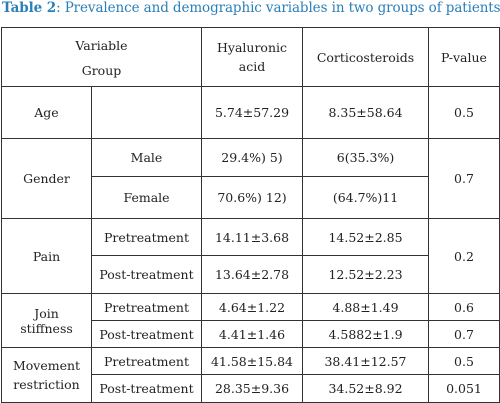 This screenshot has width=500, height=403. What do you see at coordinates (146, 237) in the screenshot?
I see `row-sub-pain-pre: Pretreatment` at bounding box center [146, 237].